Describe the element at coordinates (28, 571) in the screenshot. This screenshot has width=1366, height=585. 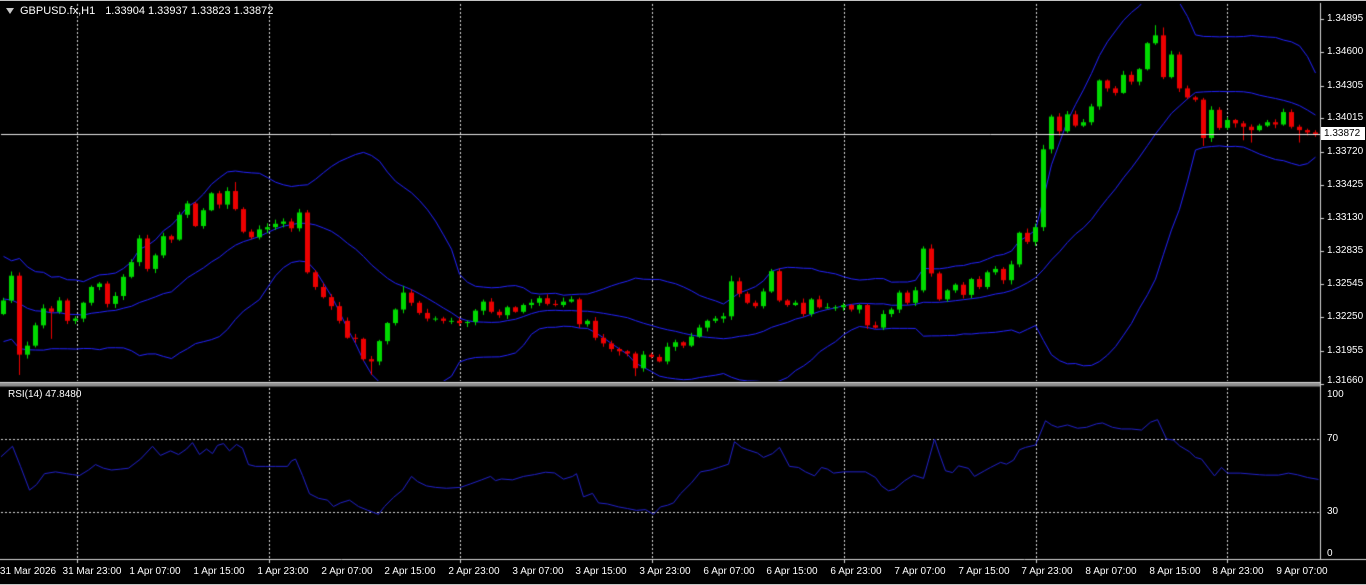
I see `time-axis-label: 31 Mar 2026` at that location.